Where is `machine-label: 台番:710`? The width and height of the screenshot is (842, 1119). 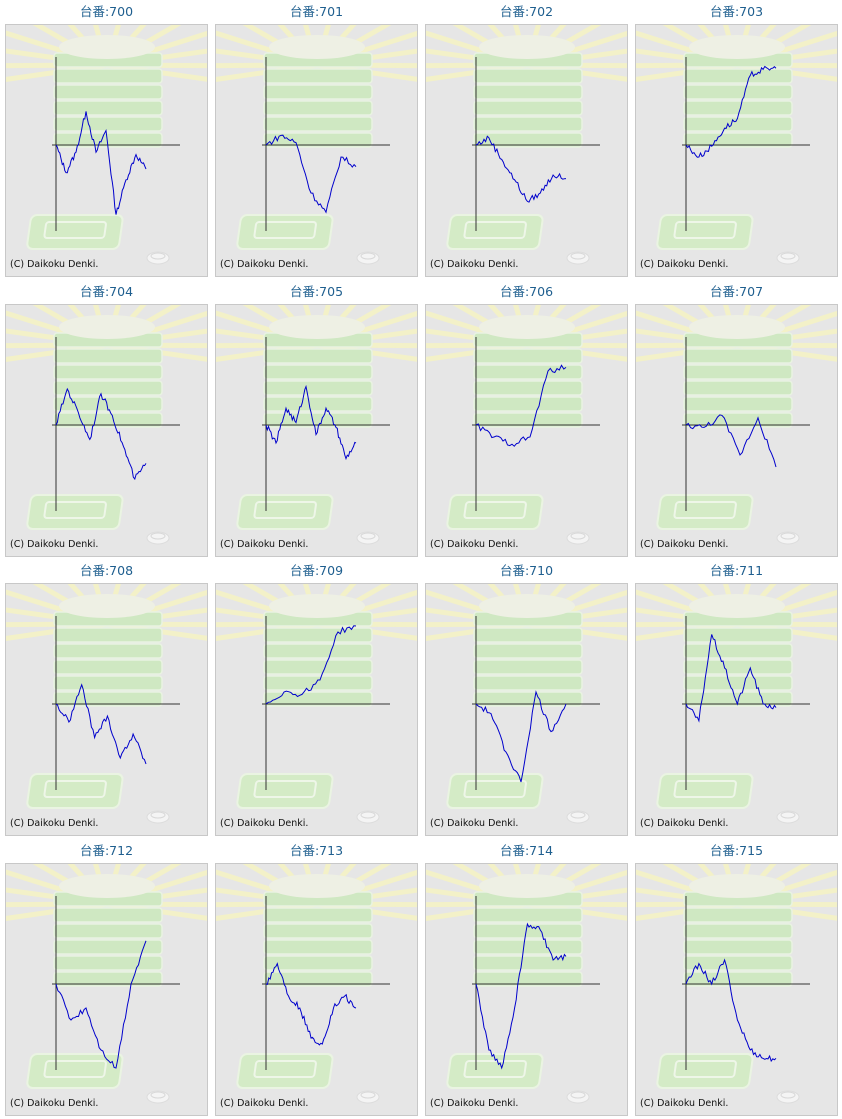 machine-label: 台番:710 is located at coordinates (526, 571).